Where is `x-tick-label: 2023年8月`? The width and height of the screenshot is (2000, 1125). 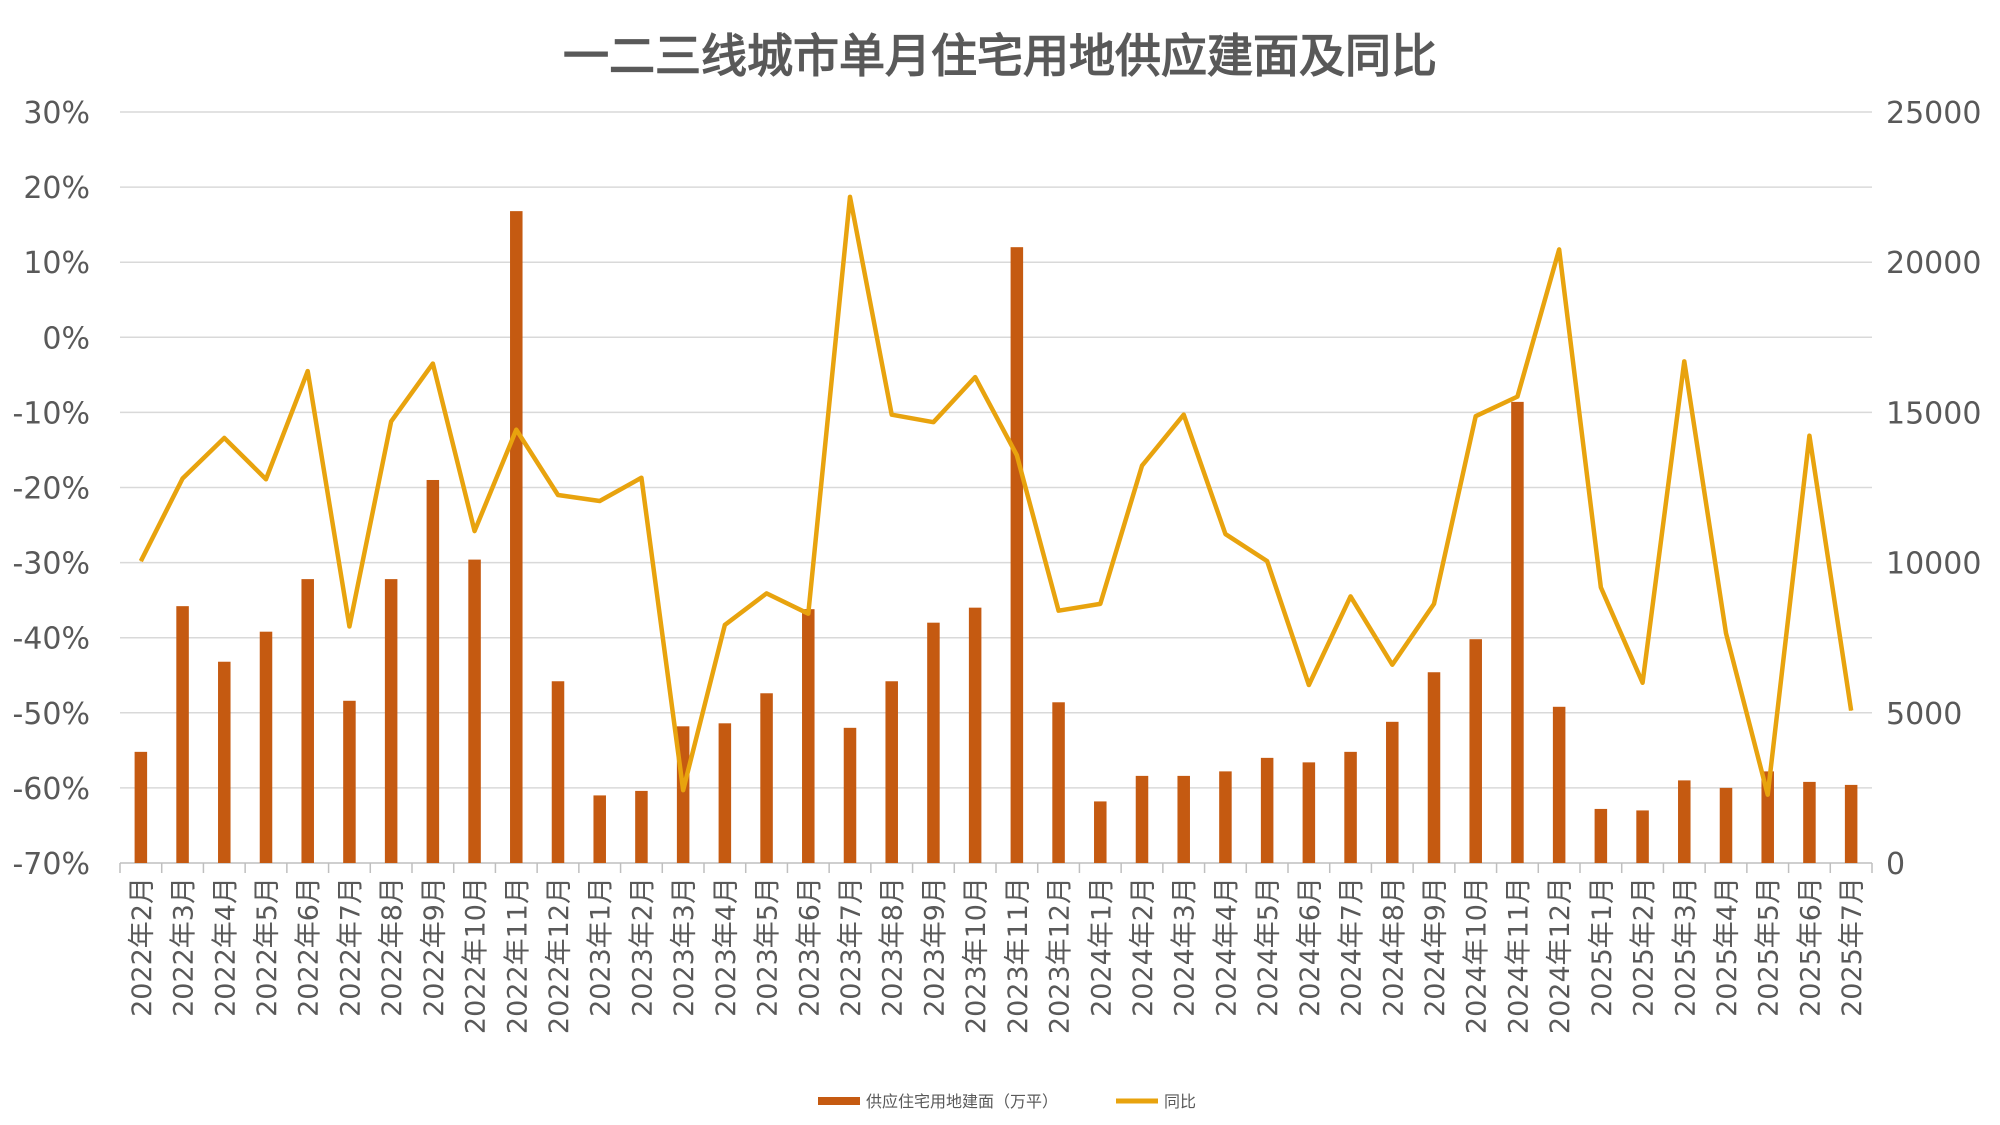 x-tick-label: 2023年8月 is located at coordinates (893, 947).